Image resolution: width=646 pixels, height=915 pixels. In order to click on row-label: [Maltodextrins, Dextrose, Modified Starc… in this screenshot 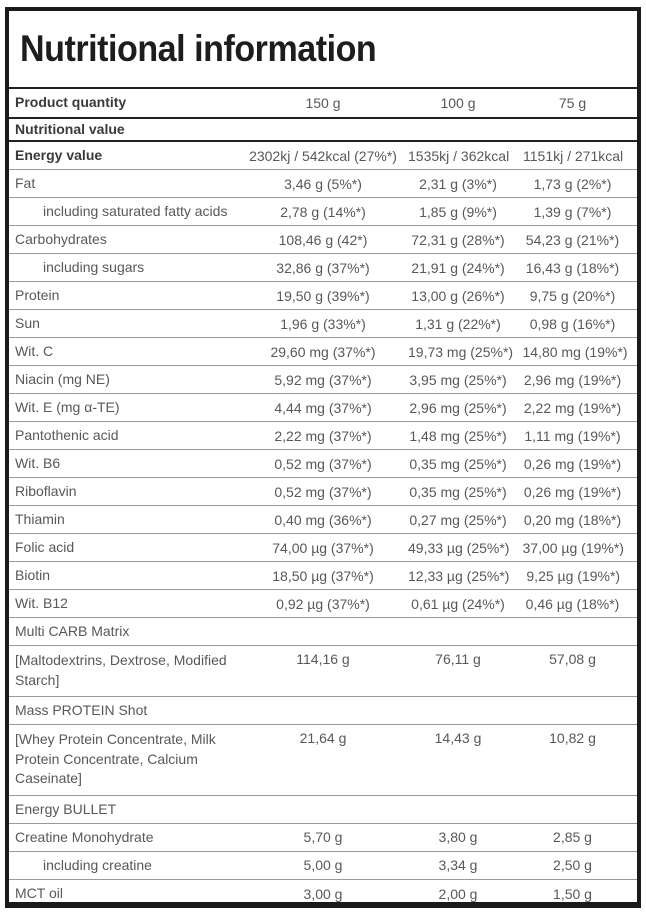, I will do `click(121, 670)`.